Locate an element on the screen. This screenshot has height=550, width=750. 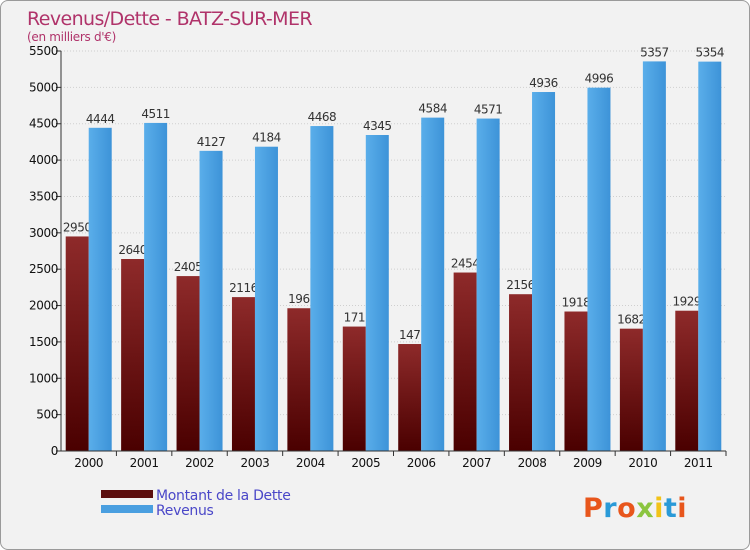
bar-revenus-2006 is located at coordinates (433, 284).